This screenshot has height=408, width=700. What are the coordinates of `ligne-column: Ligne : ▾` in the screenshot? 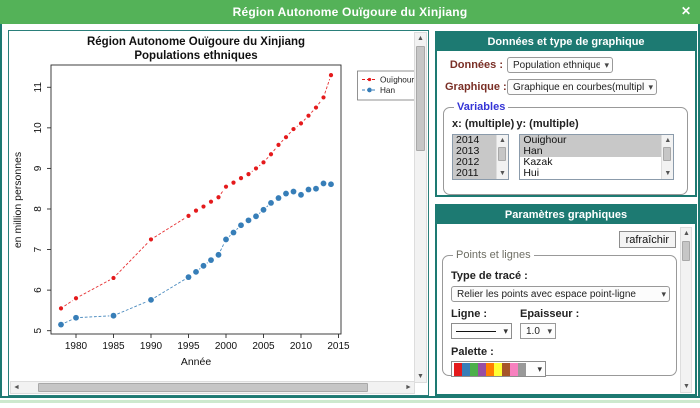 It's located at (481, 323).